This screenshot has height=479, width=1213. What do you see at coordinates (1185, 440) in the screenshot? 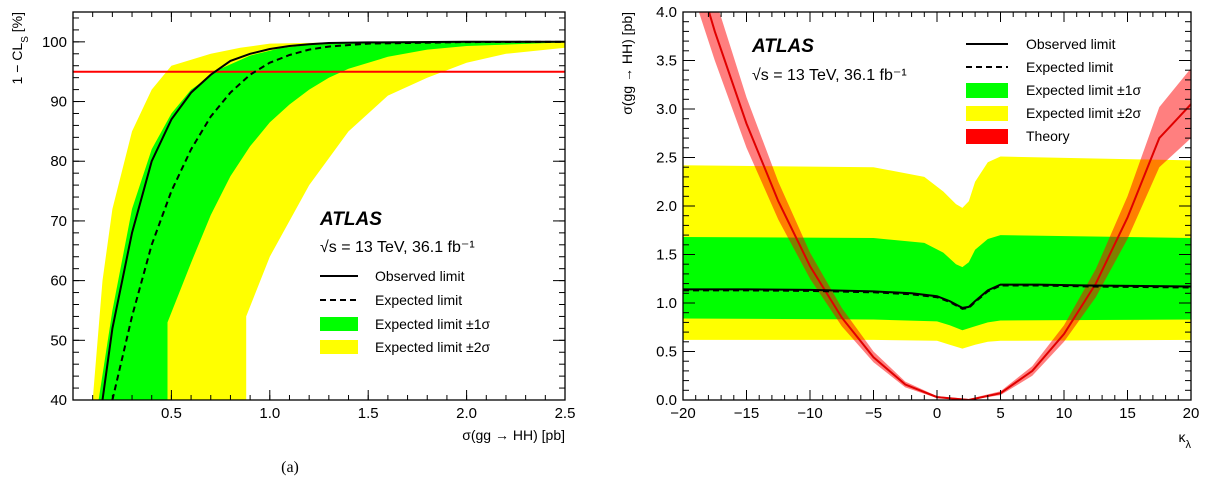
I see `x-axis-label-b: κλ` at bounding box center [1185, 440].